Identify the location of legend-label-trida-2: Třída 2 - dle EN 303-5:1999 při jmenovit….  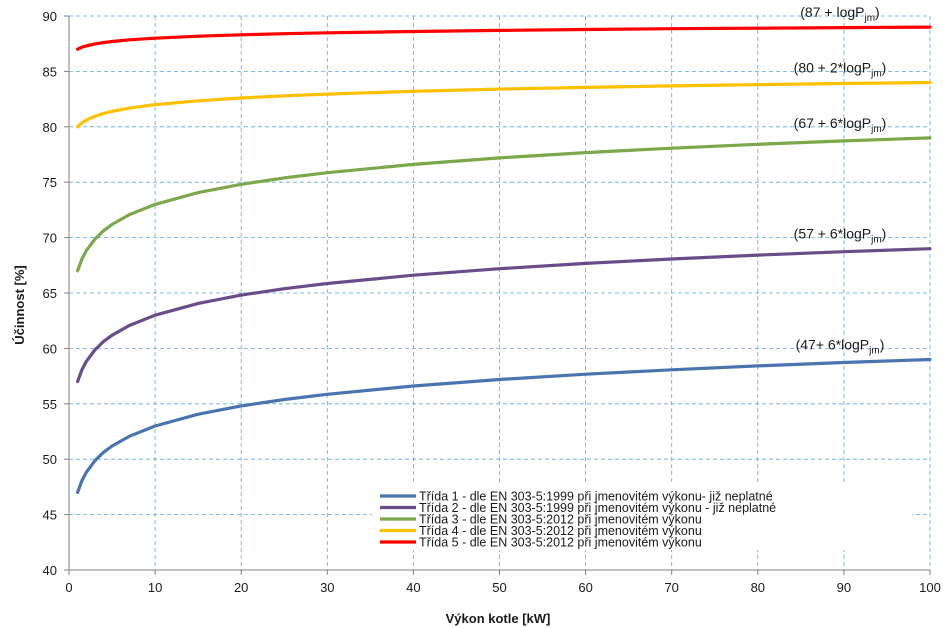
(597, 508).